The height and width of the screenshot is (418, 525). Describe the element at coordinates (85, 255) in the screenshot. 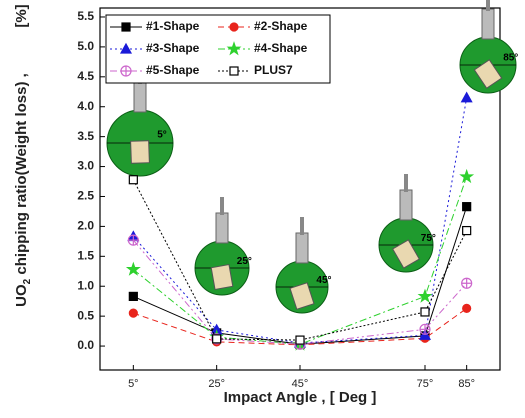

I see `y-tick-label: 1.5` at that location.